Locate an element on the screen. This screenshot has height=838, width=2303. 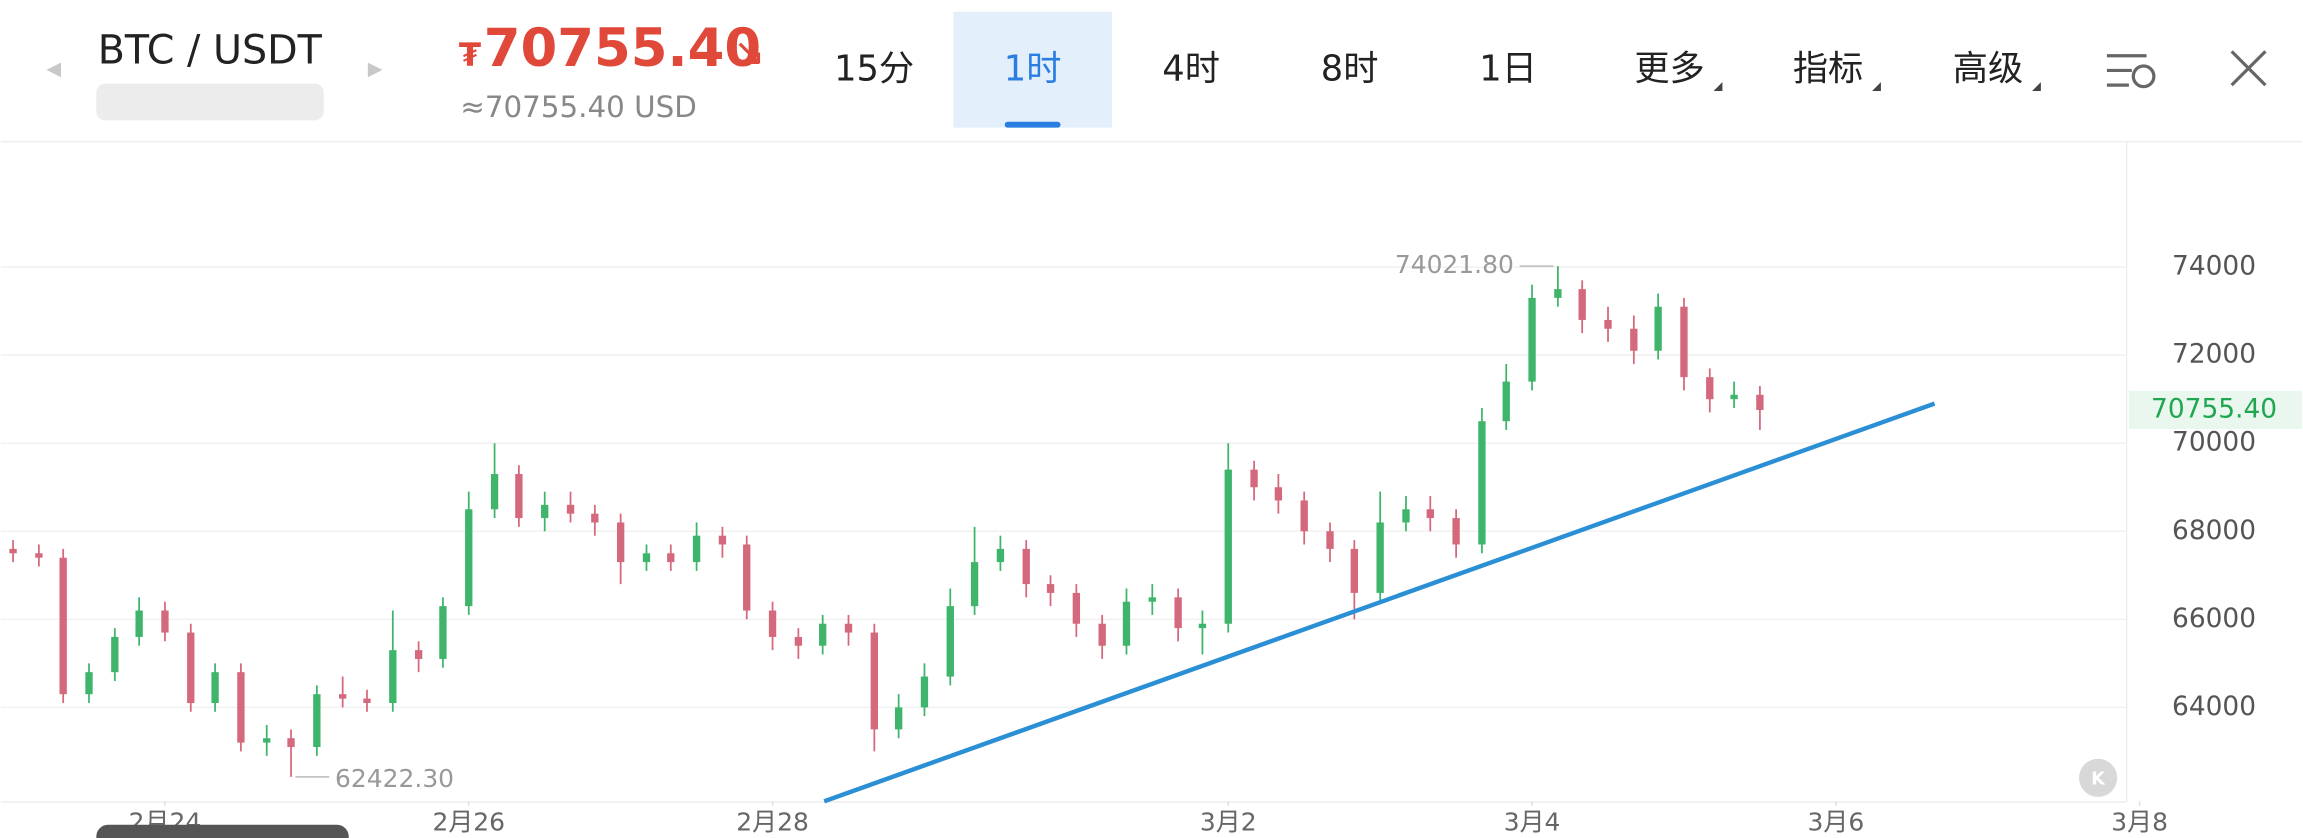
low-label: 62422.30 is located at coordinates (394, 778).